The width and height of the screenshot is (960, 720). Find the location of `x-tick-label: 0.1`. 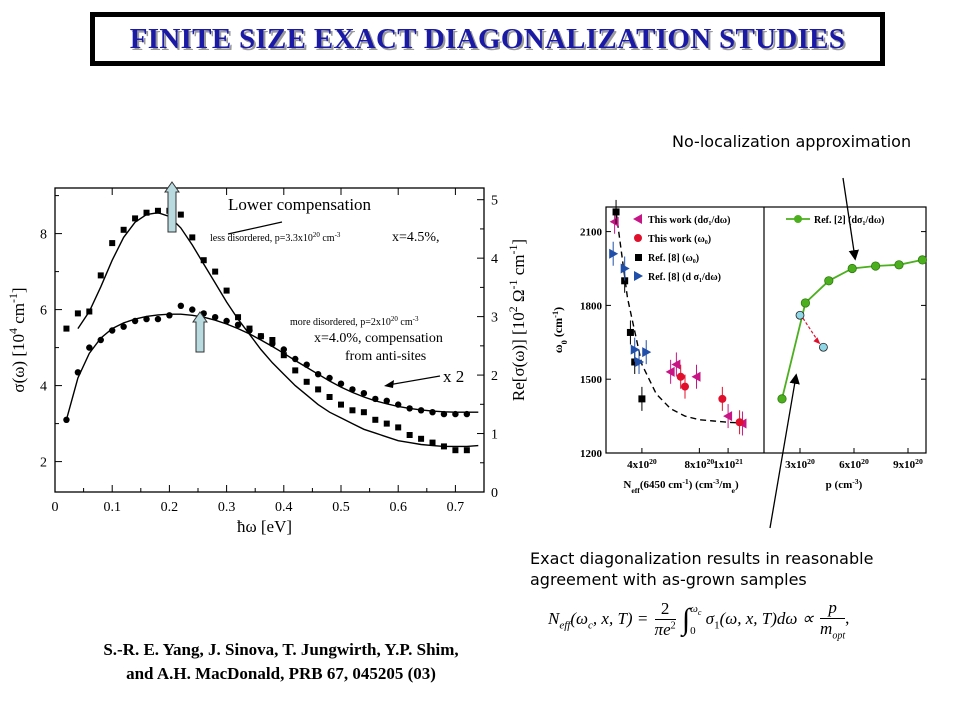

x-tick-label: 0.1 is located at coordinates (112, 507).